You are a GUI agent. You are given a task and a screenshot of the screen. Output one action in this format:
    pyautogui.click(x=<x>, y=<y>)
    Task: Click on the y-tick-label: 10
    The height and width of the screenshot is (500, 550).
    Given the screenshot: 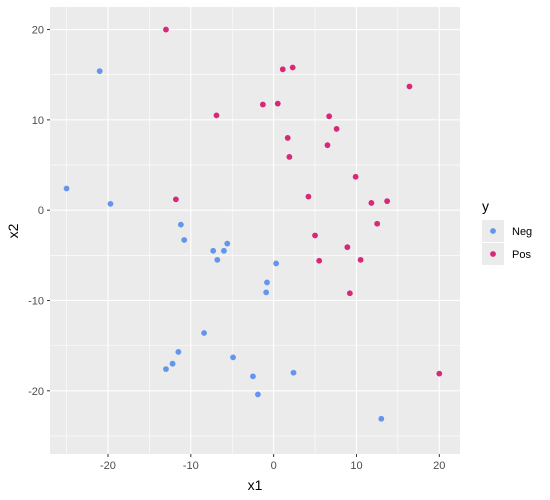 What is the action you would take?
    pyautogui.click(x=38, y=121)
    